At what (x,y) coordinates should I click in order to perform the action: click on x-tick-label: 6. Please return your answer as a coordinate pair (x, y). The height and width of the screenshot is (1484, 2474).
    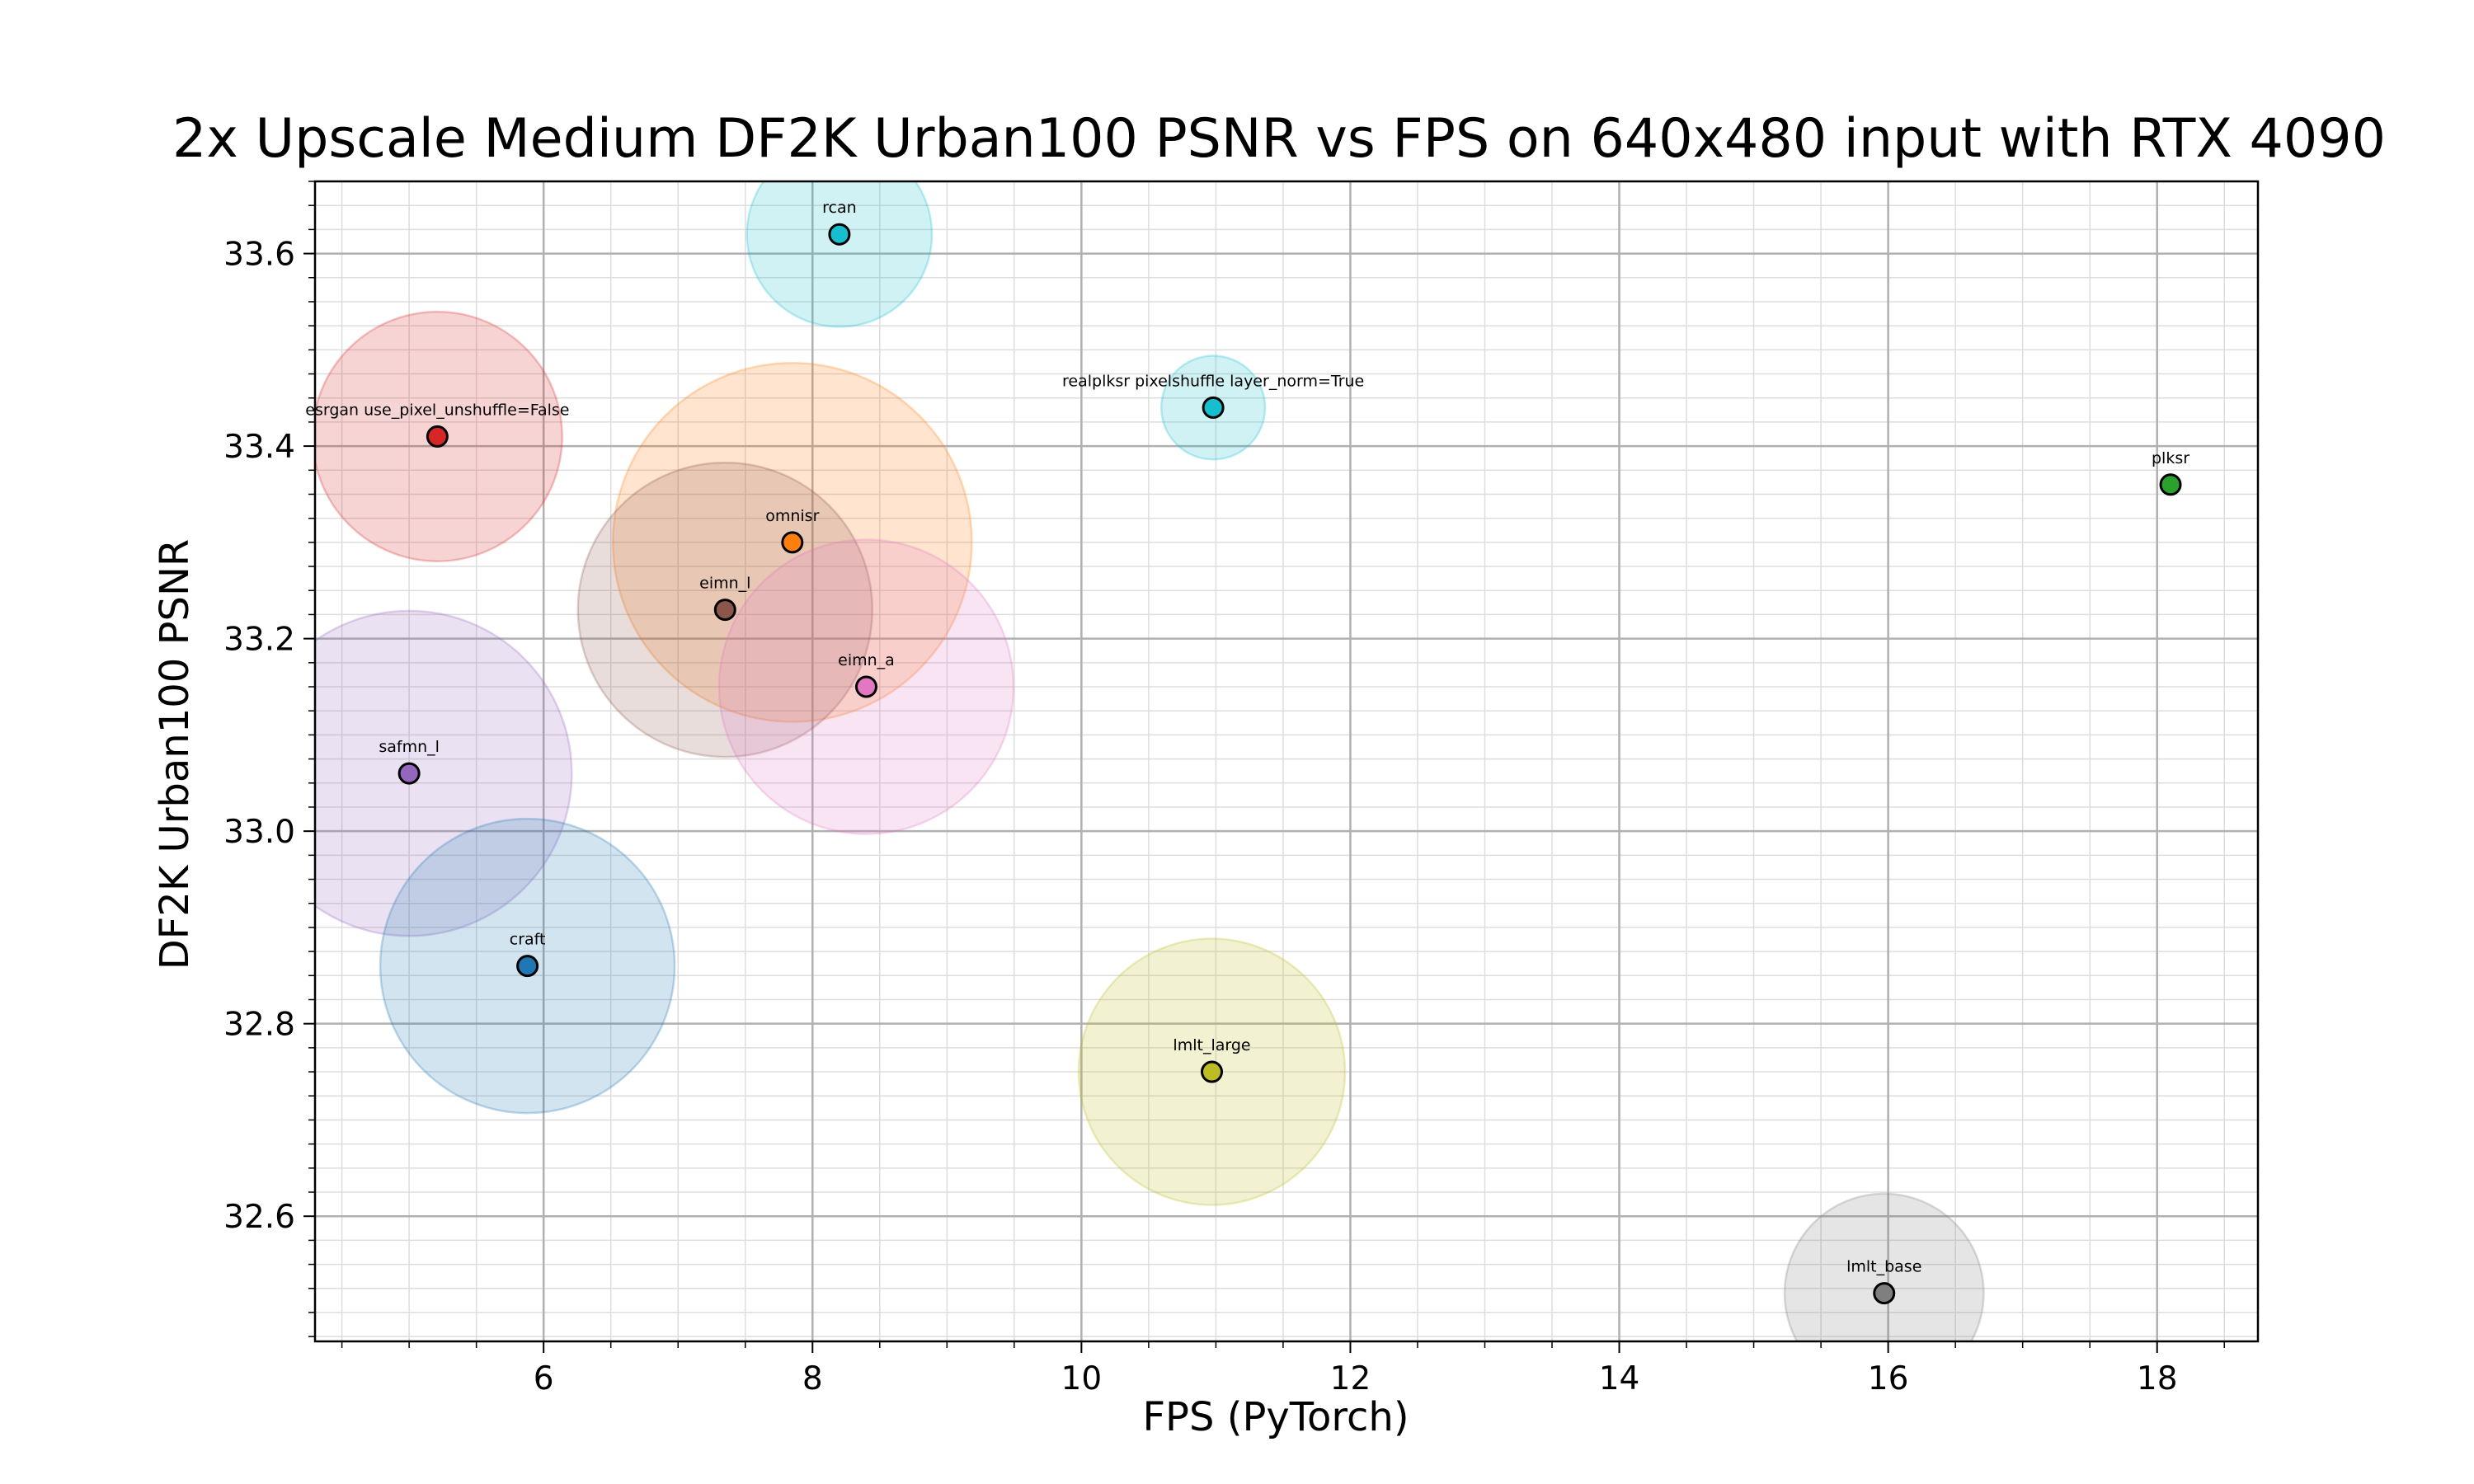
    Looking at the image, I should click on (544, 1378).